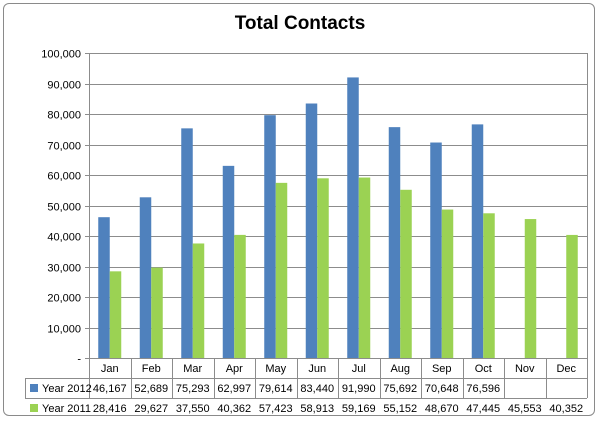  I want to click on data-label-year-2011-jul: 59,169, so click(359, 409).